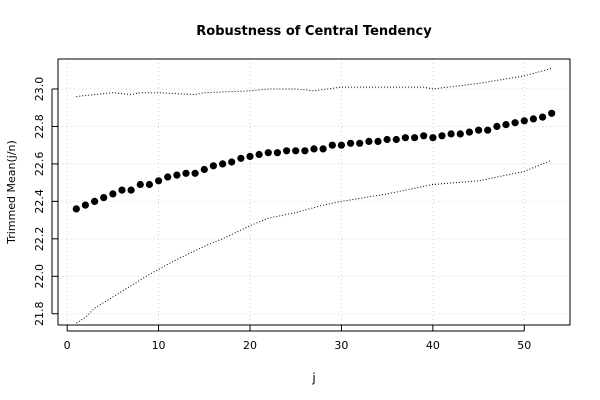 This screenshot has width=600, height=400. I want to click on x-tick-label: 30, so click(341, 345).